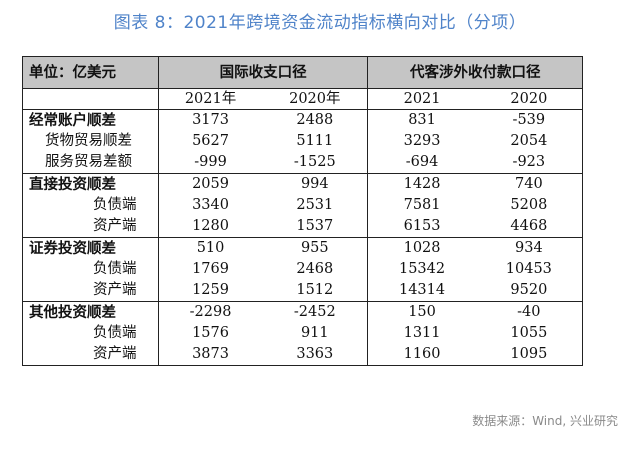  I want to click on table-row: 服务贸易差额 -999 -1525 -694 -923, so click(302, 163).